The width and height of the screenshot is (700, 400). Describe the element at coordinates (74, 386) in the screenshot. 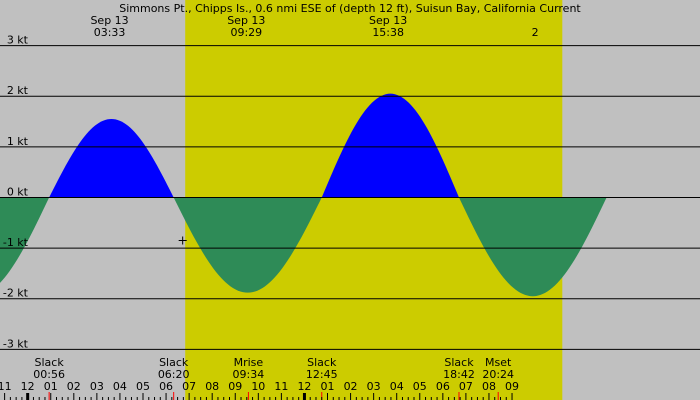

I see `x-tick-label-3: 02` at that location.